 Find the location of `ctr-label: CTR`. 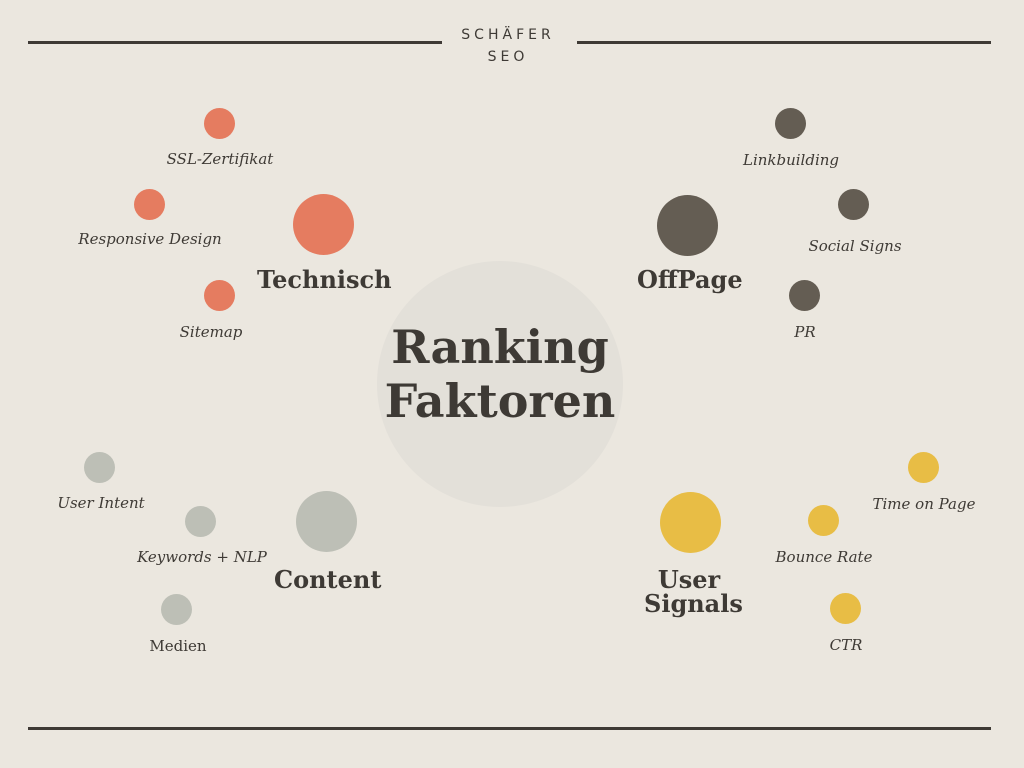

ctr-label: CTR is located at coordinates (846, 645).